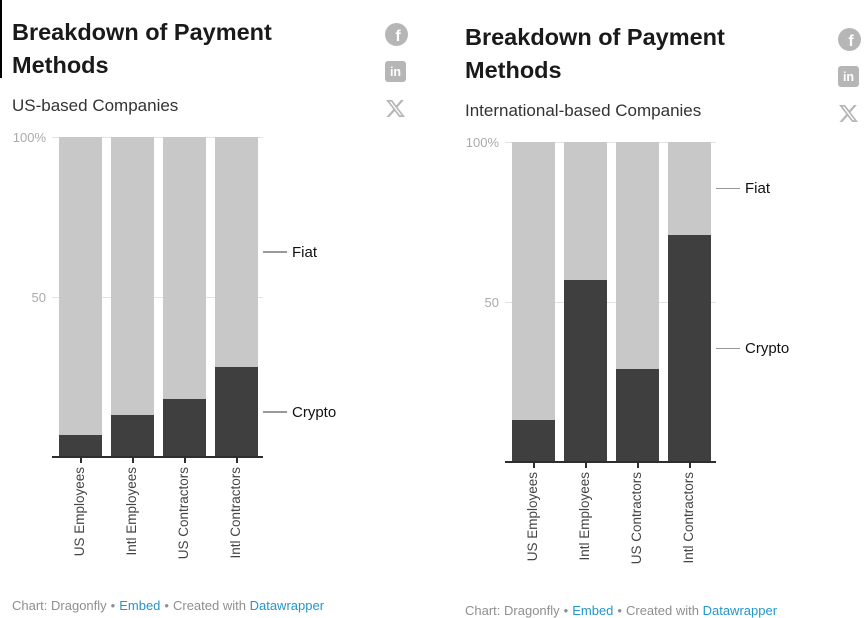  What do you see at coordinates (95, 105) in the screenshot?
I see `chart-subtitle: US-based Companies` at bounding box center [95, 105].